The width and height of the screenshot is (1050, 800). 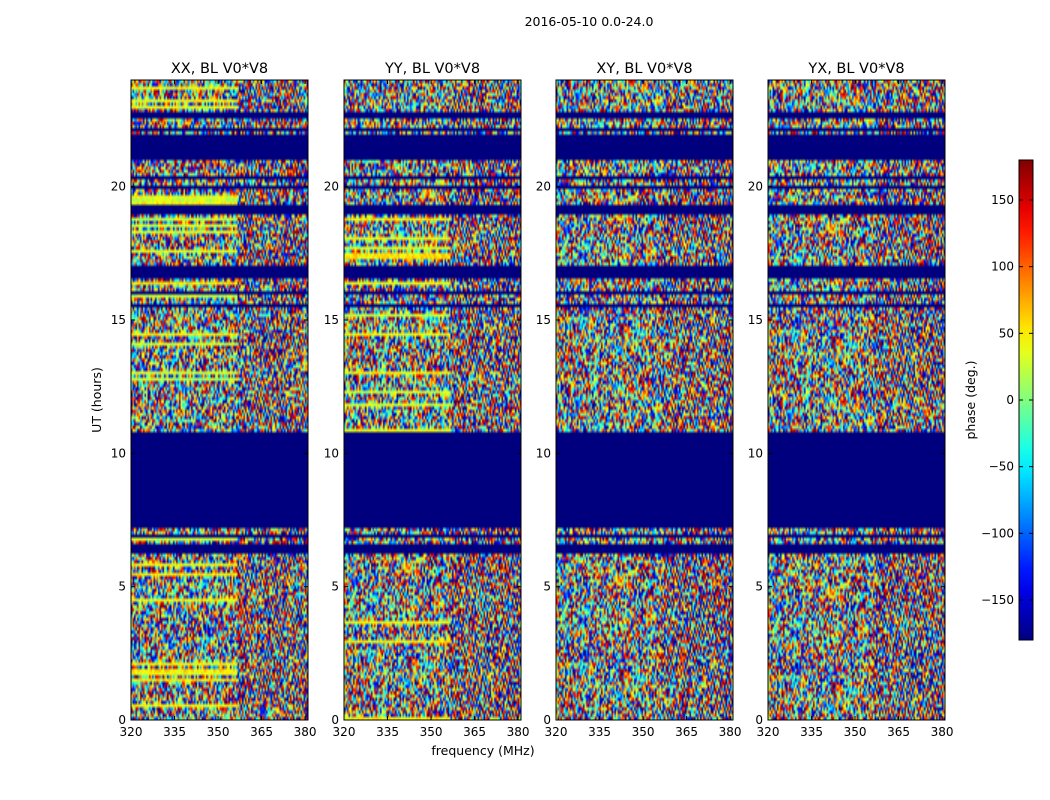 I want to click on colorbar-label: phase (deg.), so click(x=970, y=400).